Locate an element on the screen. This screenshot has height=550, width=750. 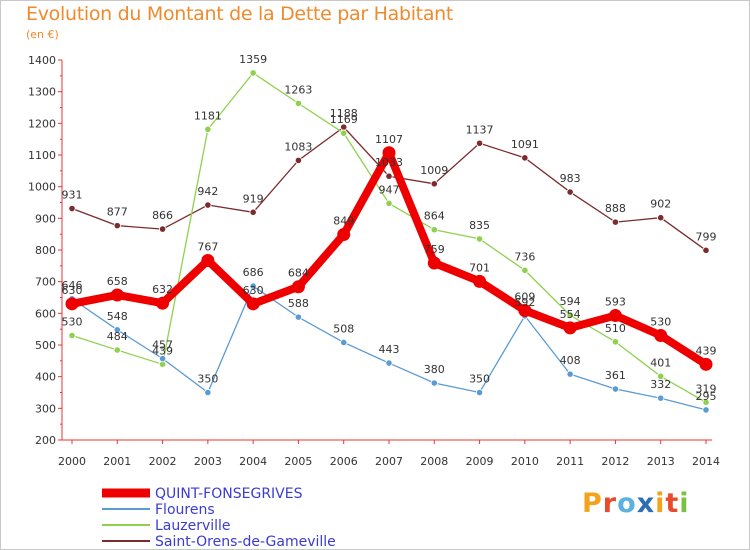
data-label: 630 is located at coordinates (72, 290).